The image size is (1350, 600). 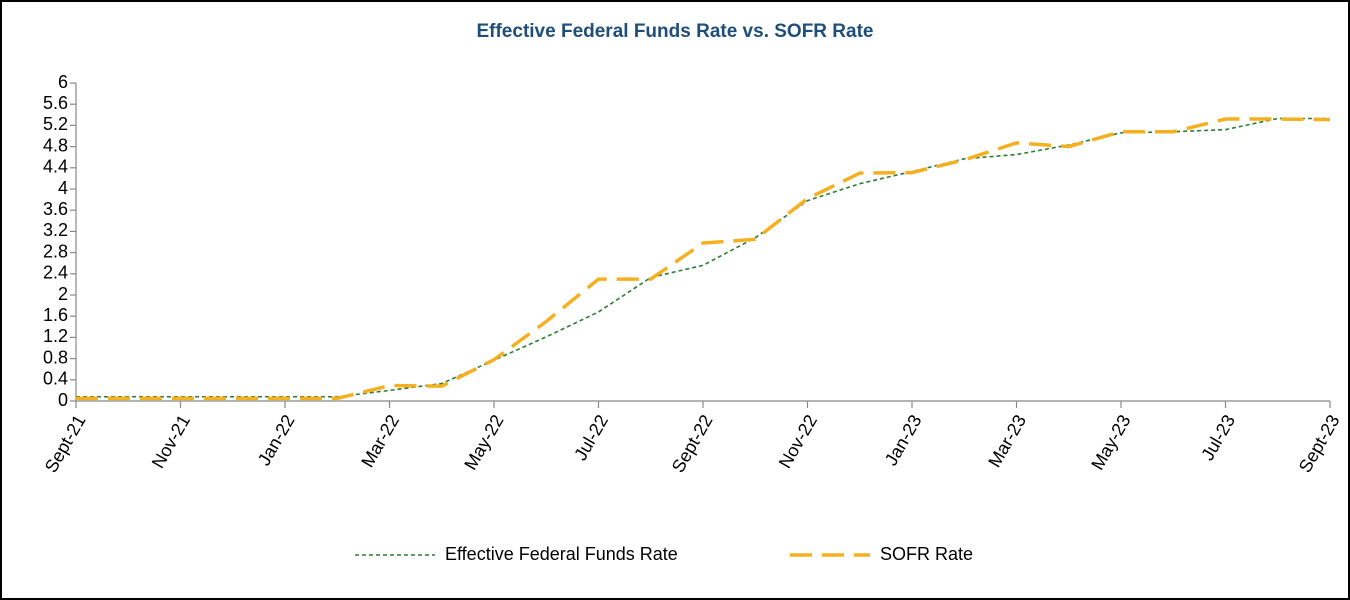 I want to click on y-tick-label: 0, so click(x=63, y=400).